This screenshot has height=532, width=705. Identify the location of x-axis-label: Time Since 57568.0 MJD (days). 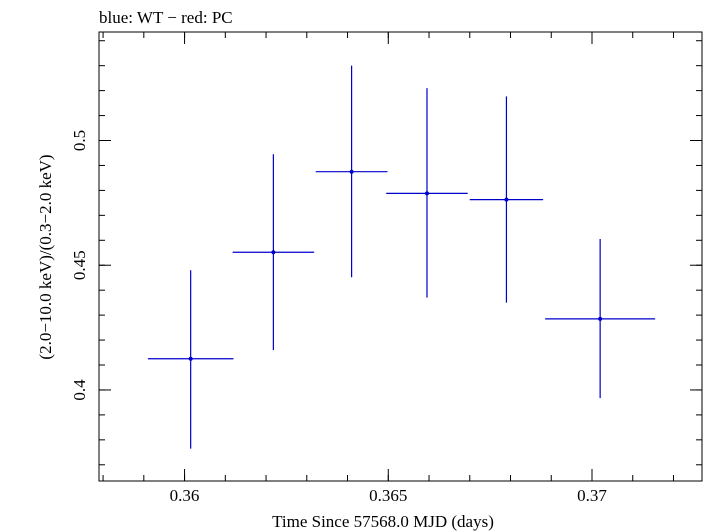
(383, 521).